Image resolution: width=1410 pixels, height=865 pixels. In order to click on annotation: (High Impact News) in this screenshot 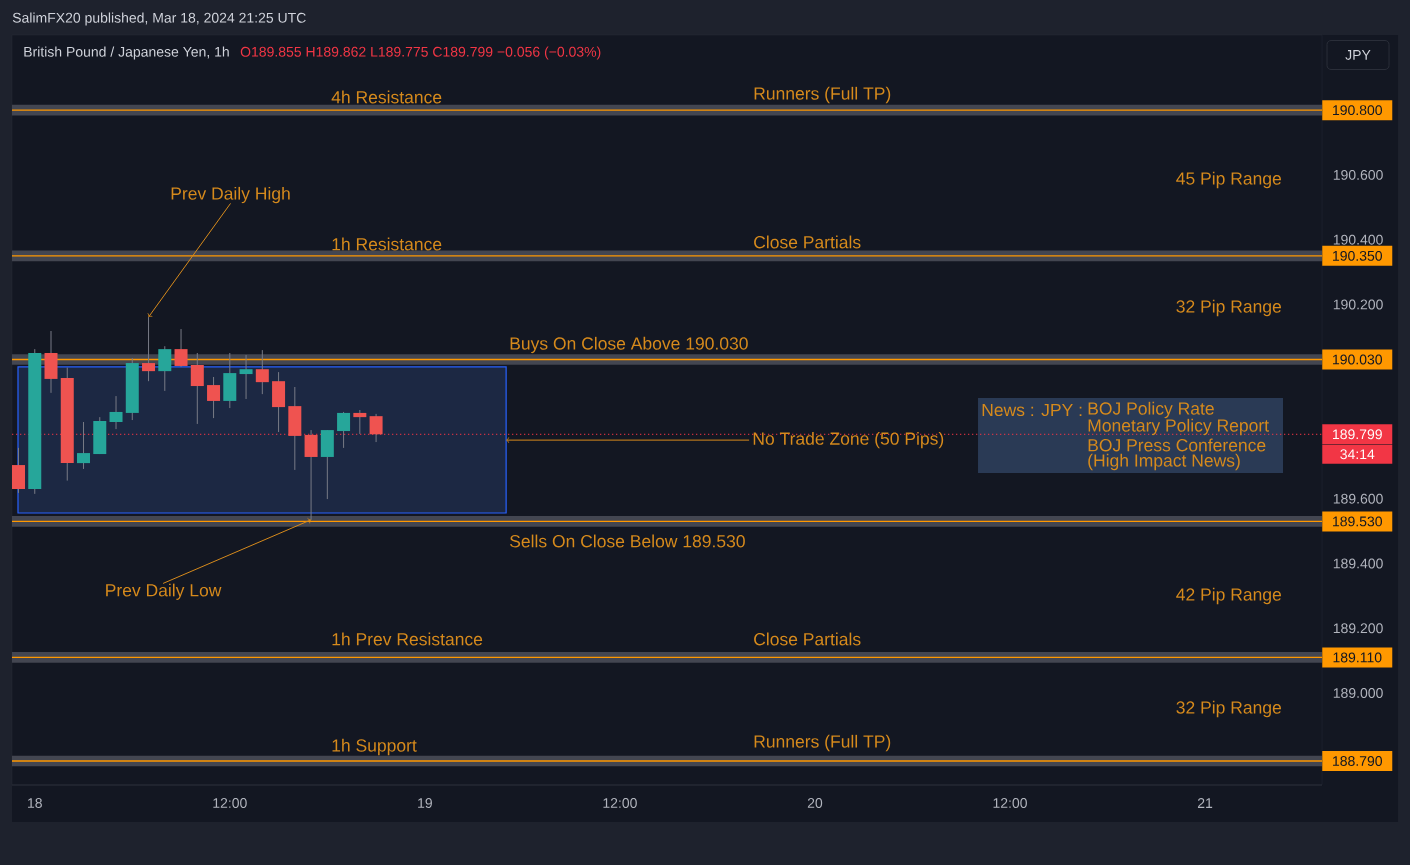, I will do `click(1164, 462)`.